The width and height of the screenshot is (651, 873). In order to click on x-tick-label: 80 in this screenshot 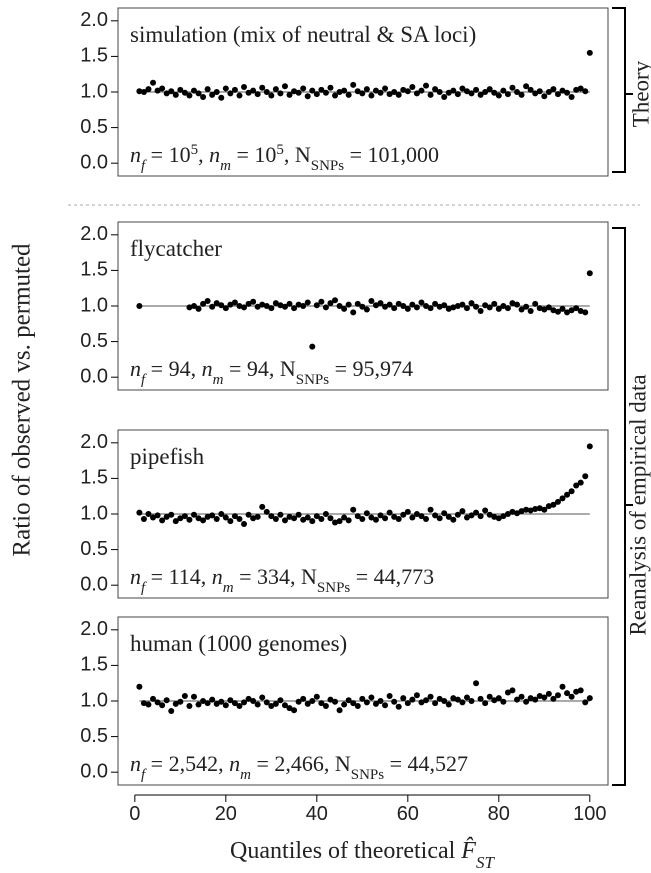, I will do `click(499, 814)`.